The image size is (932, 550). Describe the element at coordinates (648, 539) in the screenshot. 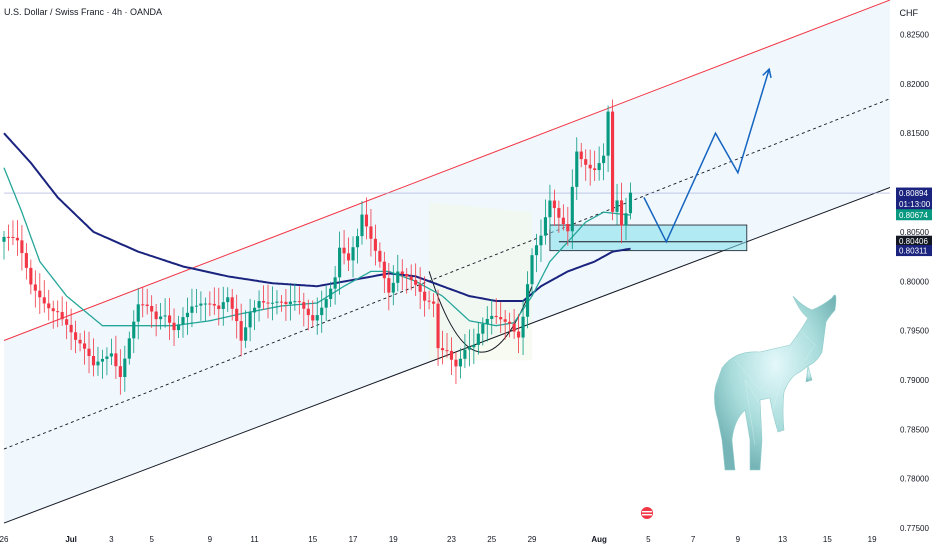

I see `time-tick-label: 5` at that location.